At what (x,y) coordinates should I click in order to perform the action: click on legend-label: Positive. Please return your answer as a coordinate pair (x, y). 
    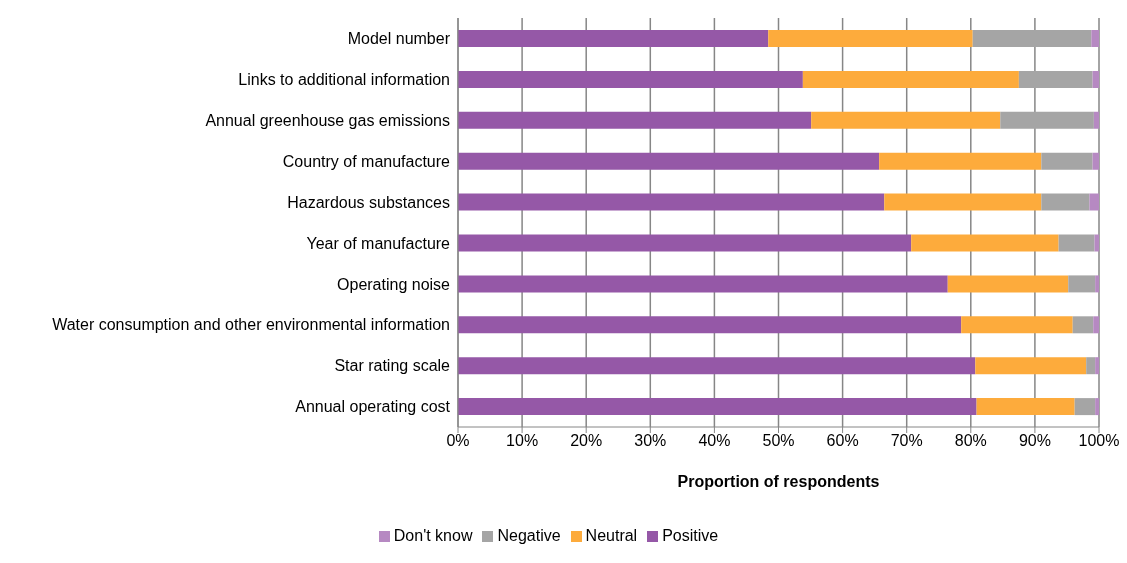
    Looking at the image, I should click on (690, 535).